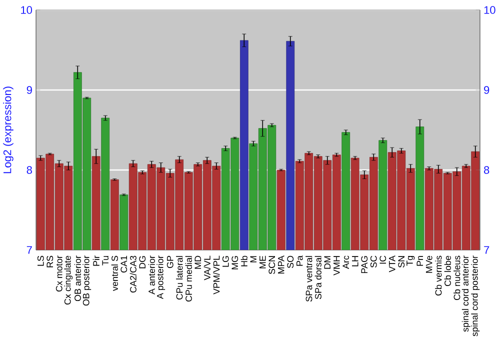 This screenshot has width=500, height=350. Describe the element at coordinates (392, 263) in the screenshot. I see `x-tick-label: VTA` at that location.